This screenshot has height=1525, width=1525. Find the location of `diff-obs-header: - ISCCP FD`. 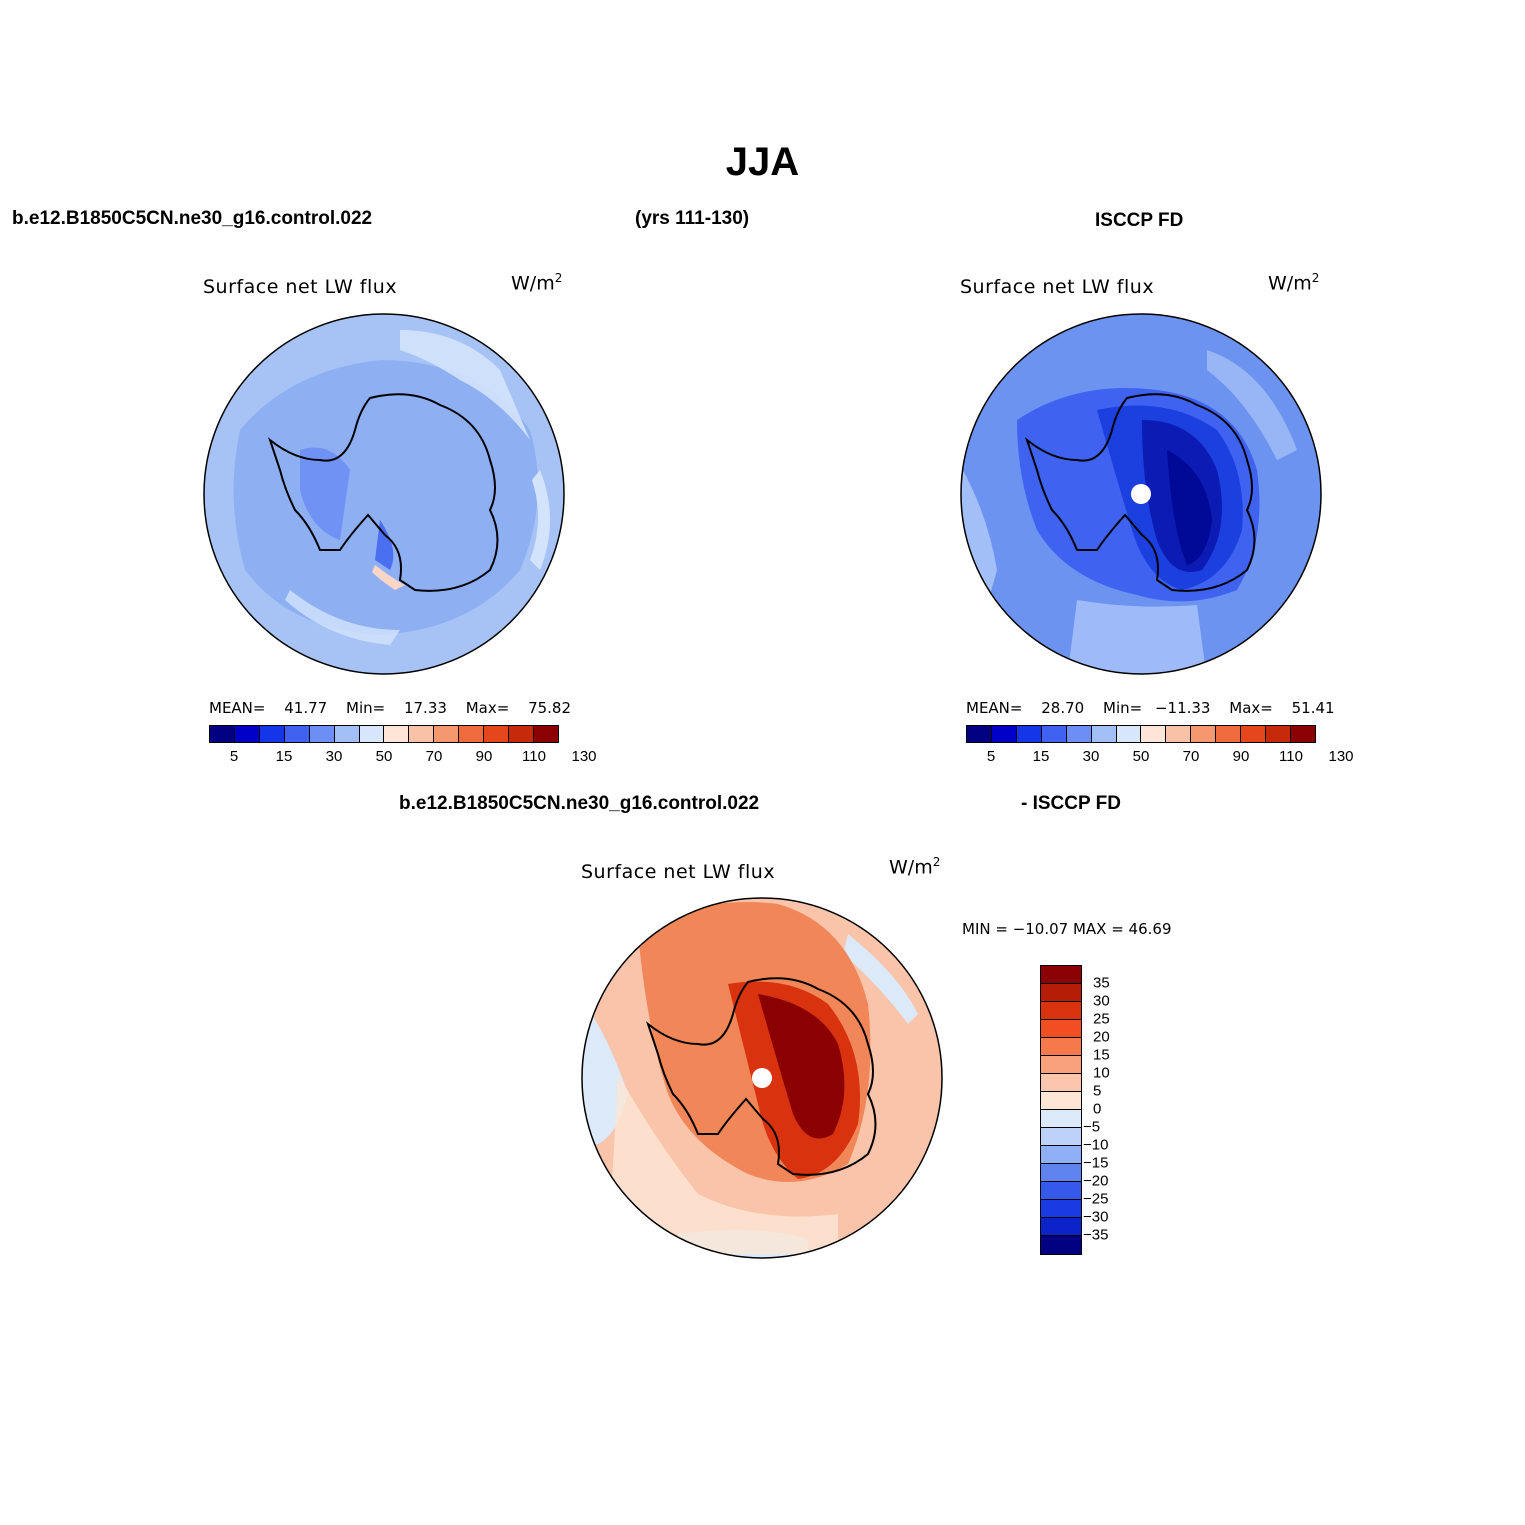

diff-obs-header: - ISCCP FD is located at coordinates (1071, 803).